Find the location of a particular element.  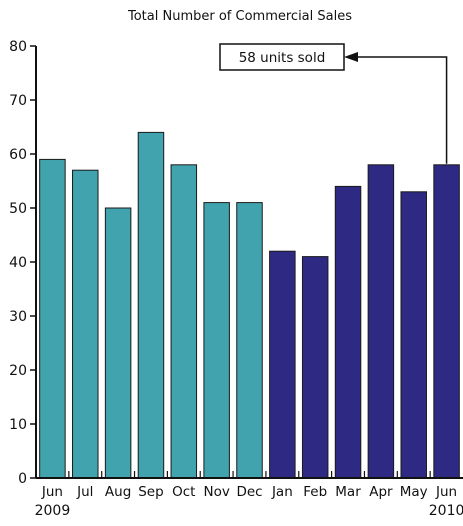

annotation-label: 58 units sold is located at coordinates (282, 58).